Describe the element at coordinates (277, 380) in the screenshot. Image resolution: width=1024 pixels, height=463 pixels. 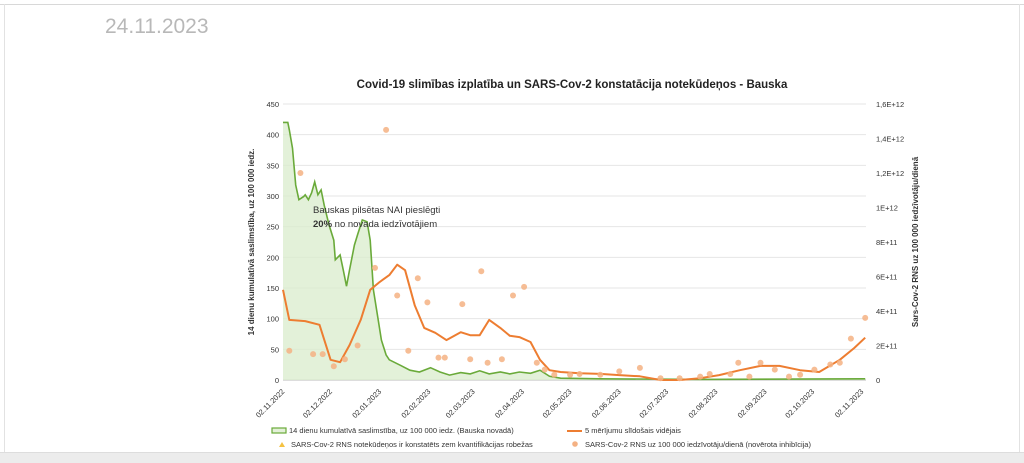
I see `y-tick-label: 0` at that location.